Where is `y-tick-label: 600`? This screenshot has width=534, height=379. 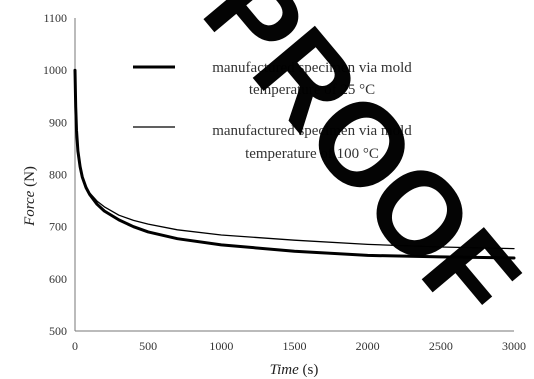
y-tick-label: 600 is located at coordinates (58, 279).